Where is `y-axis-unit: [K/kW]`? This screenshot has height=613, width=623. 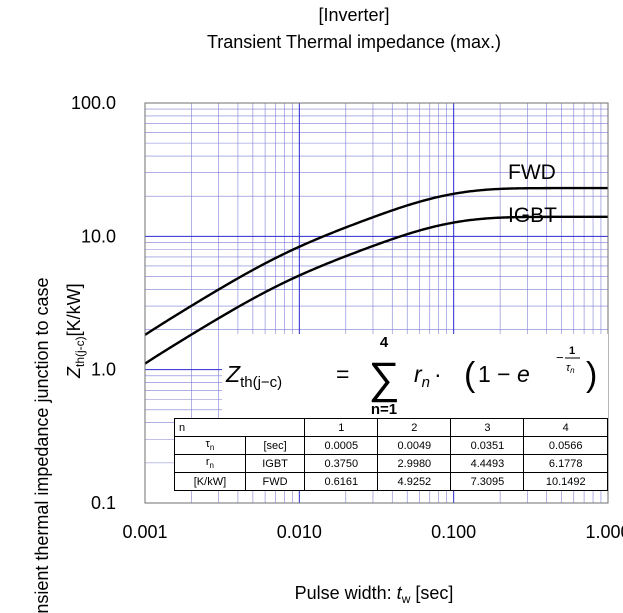
y-axis-unit: [K/kW] is located at coordinates (74, 309).